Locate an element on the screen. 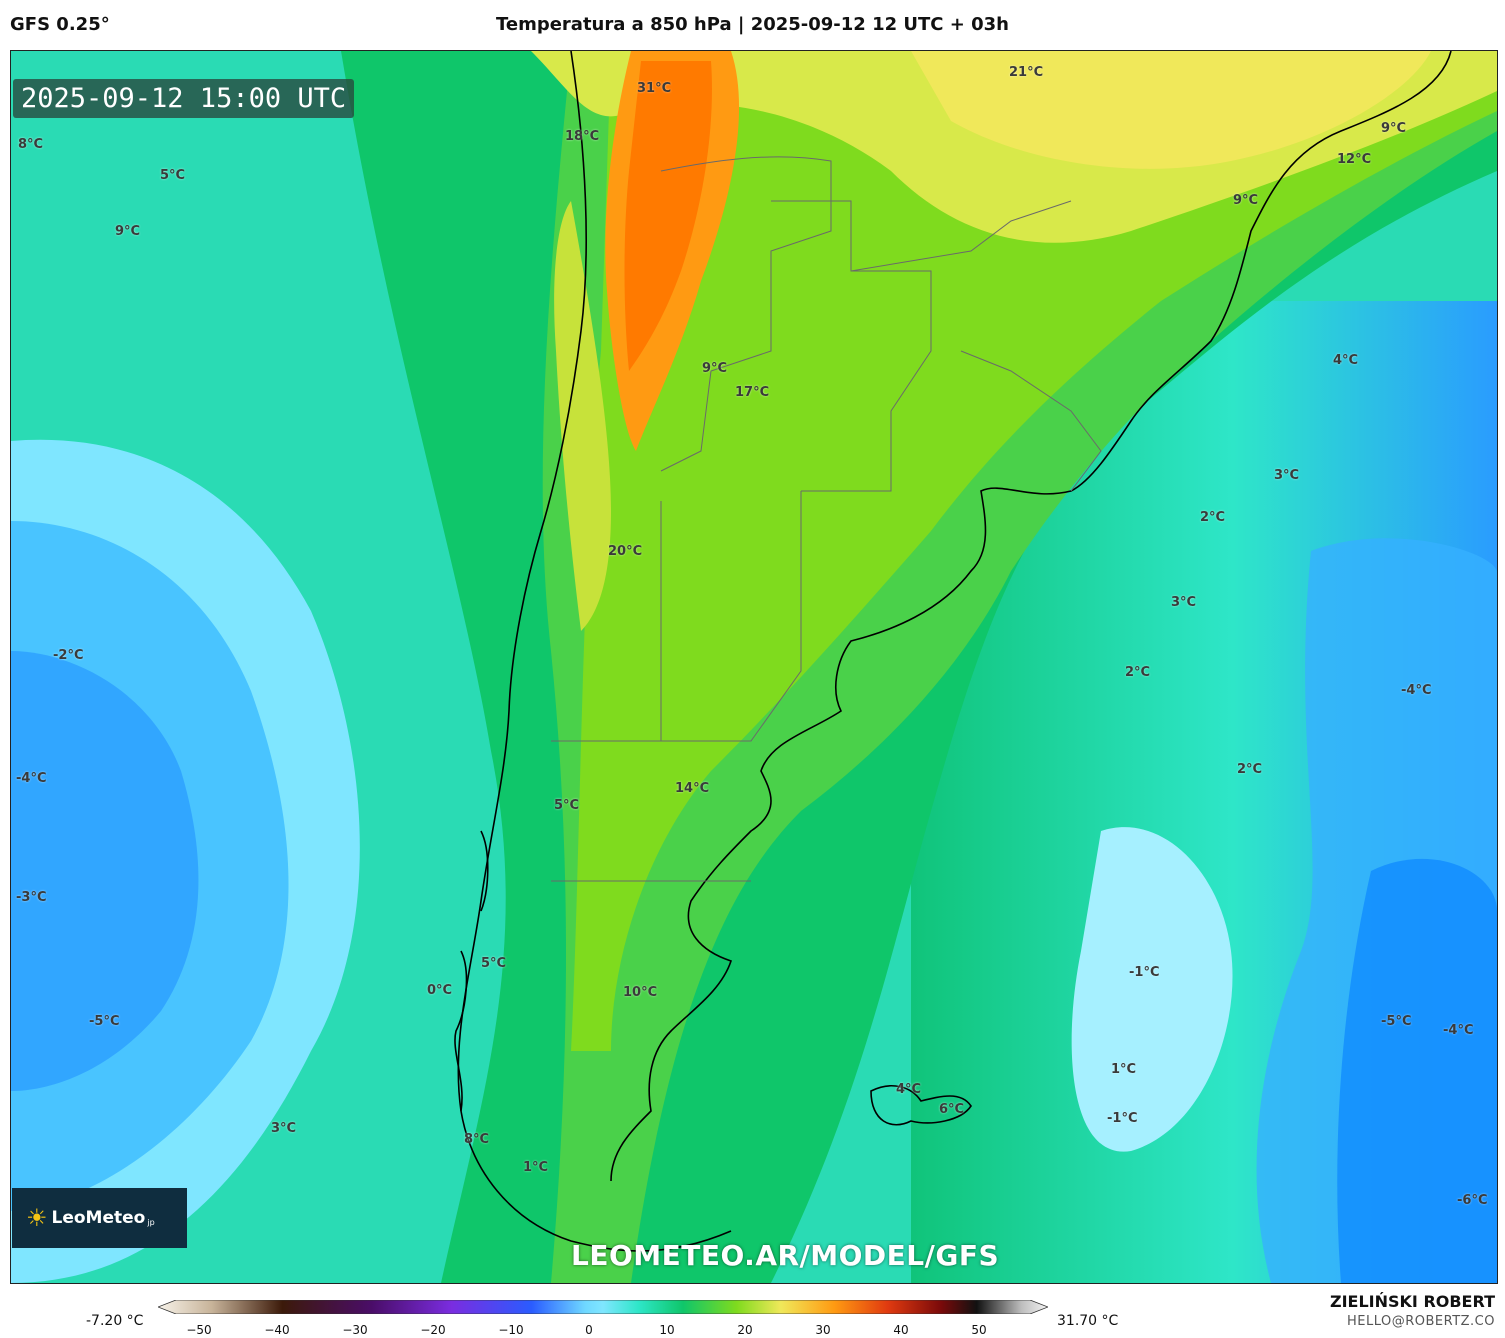 Image resolution: width=1505 pixels, height=1338 pixels. author-name: ZIELIŃSKI ROBERT is located at coordinates (1412, 1301).